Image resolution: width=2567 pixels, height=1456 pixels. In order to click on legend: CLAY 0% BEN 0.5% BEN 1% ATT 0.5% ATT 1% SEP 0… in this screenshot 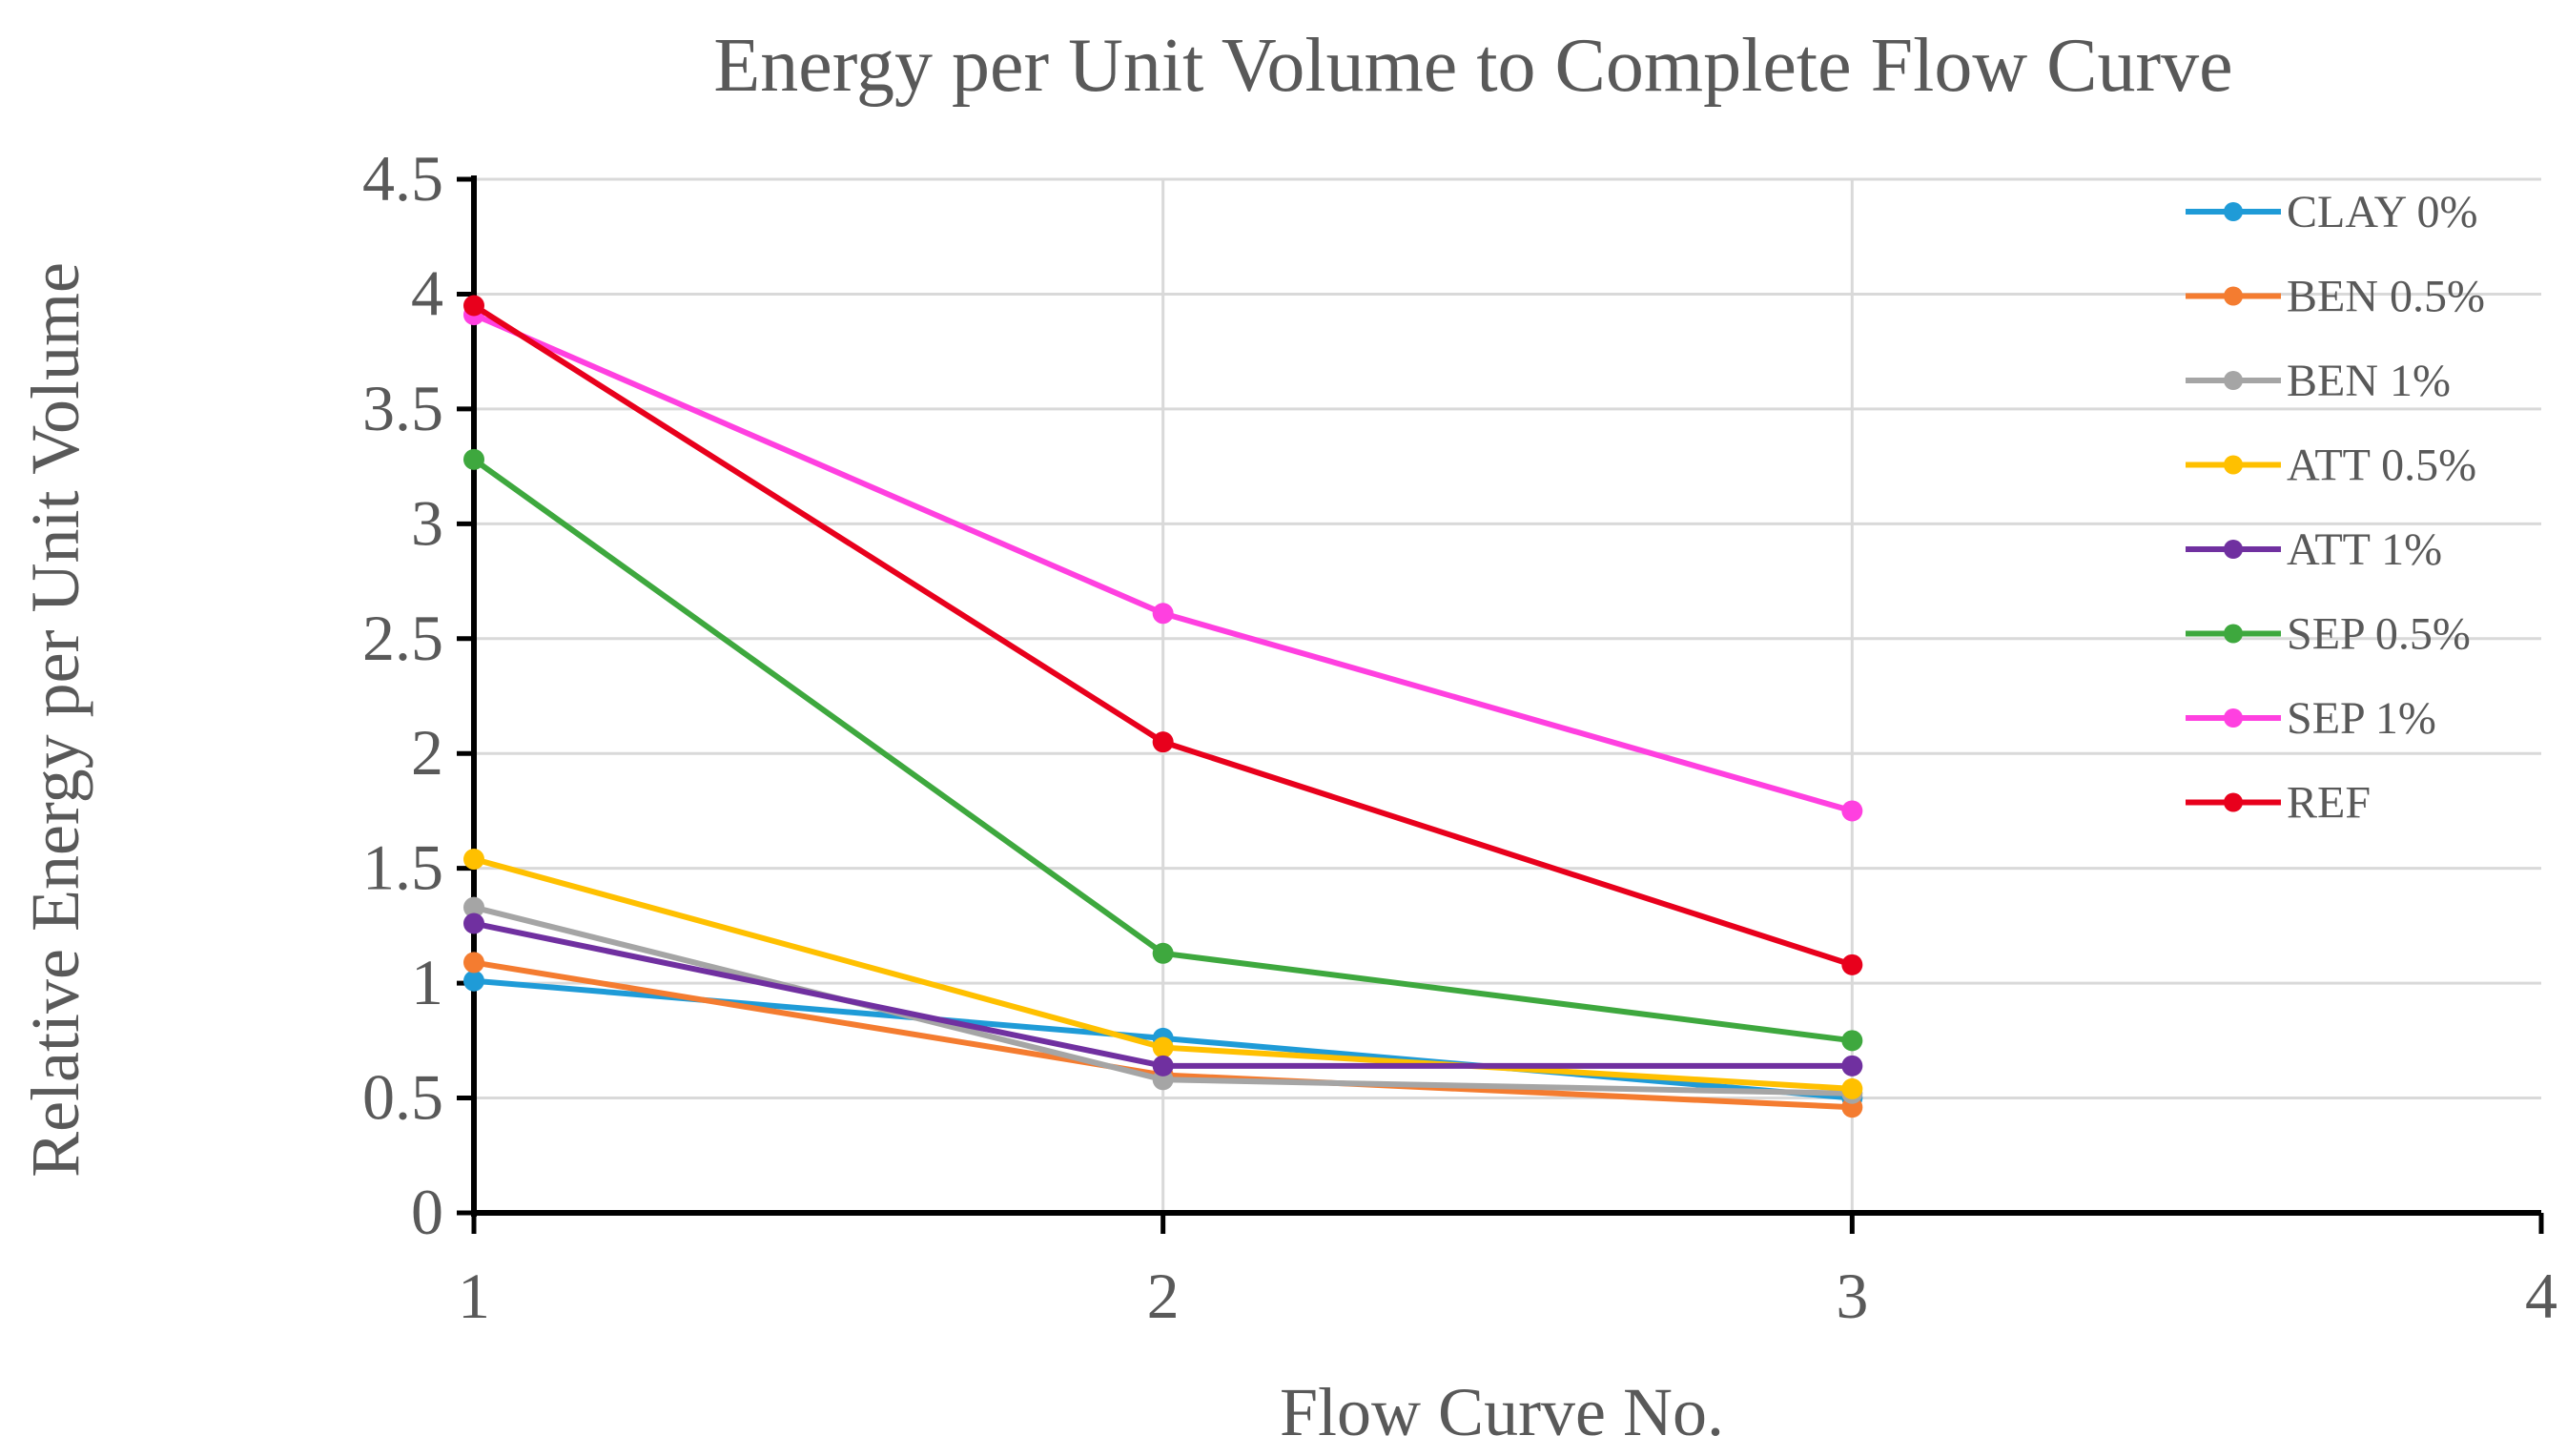, I will do `click(2335, 508)`.